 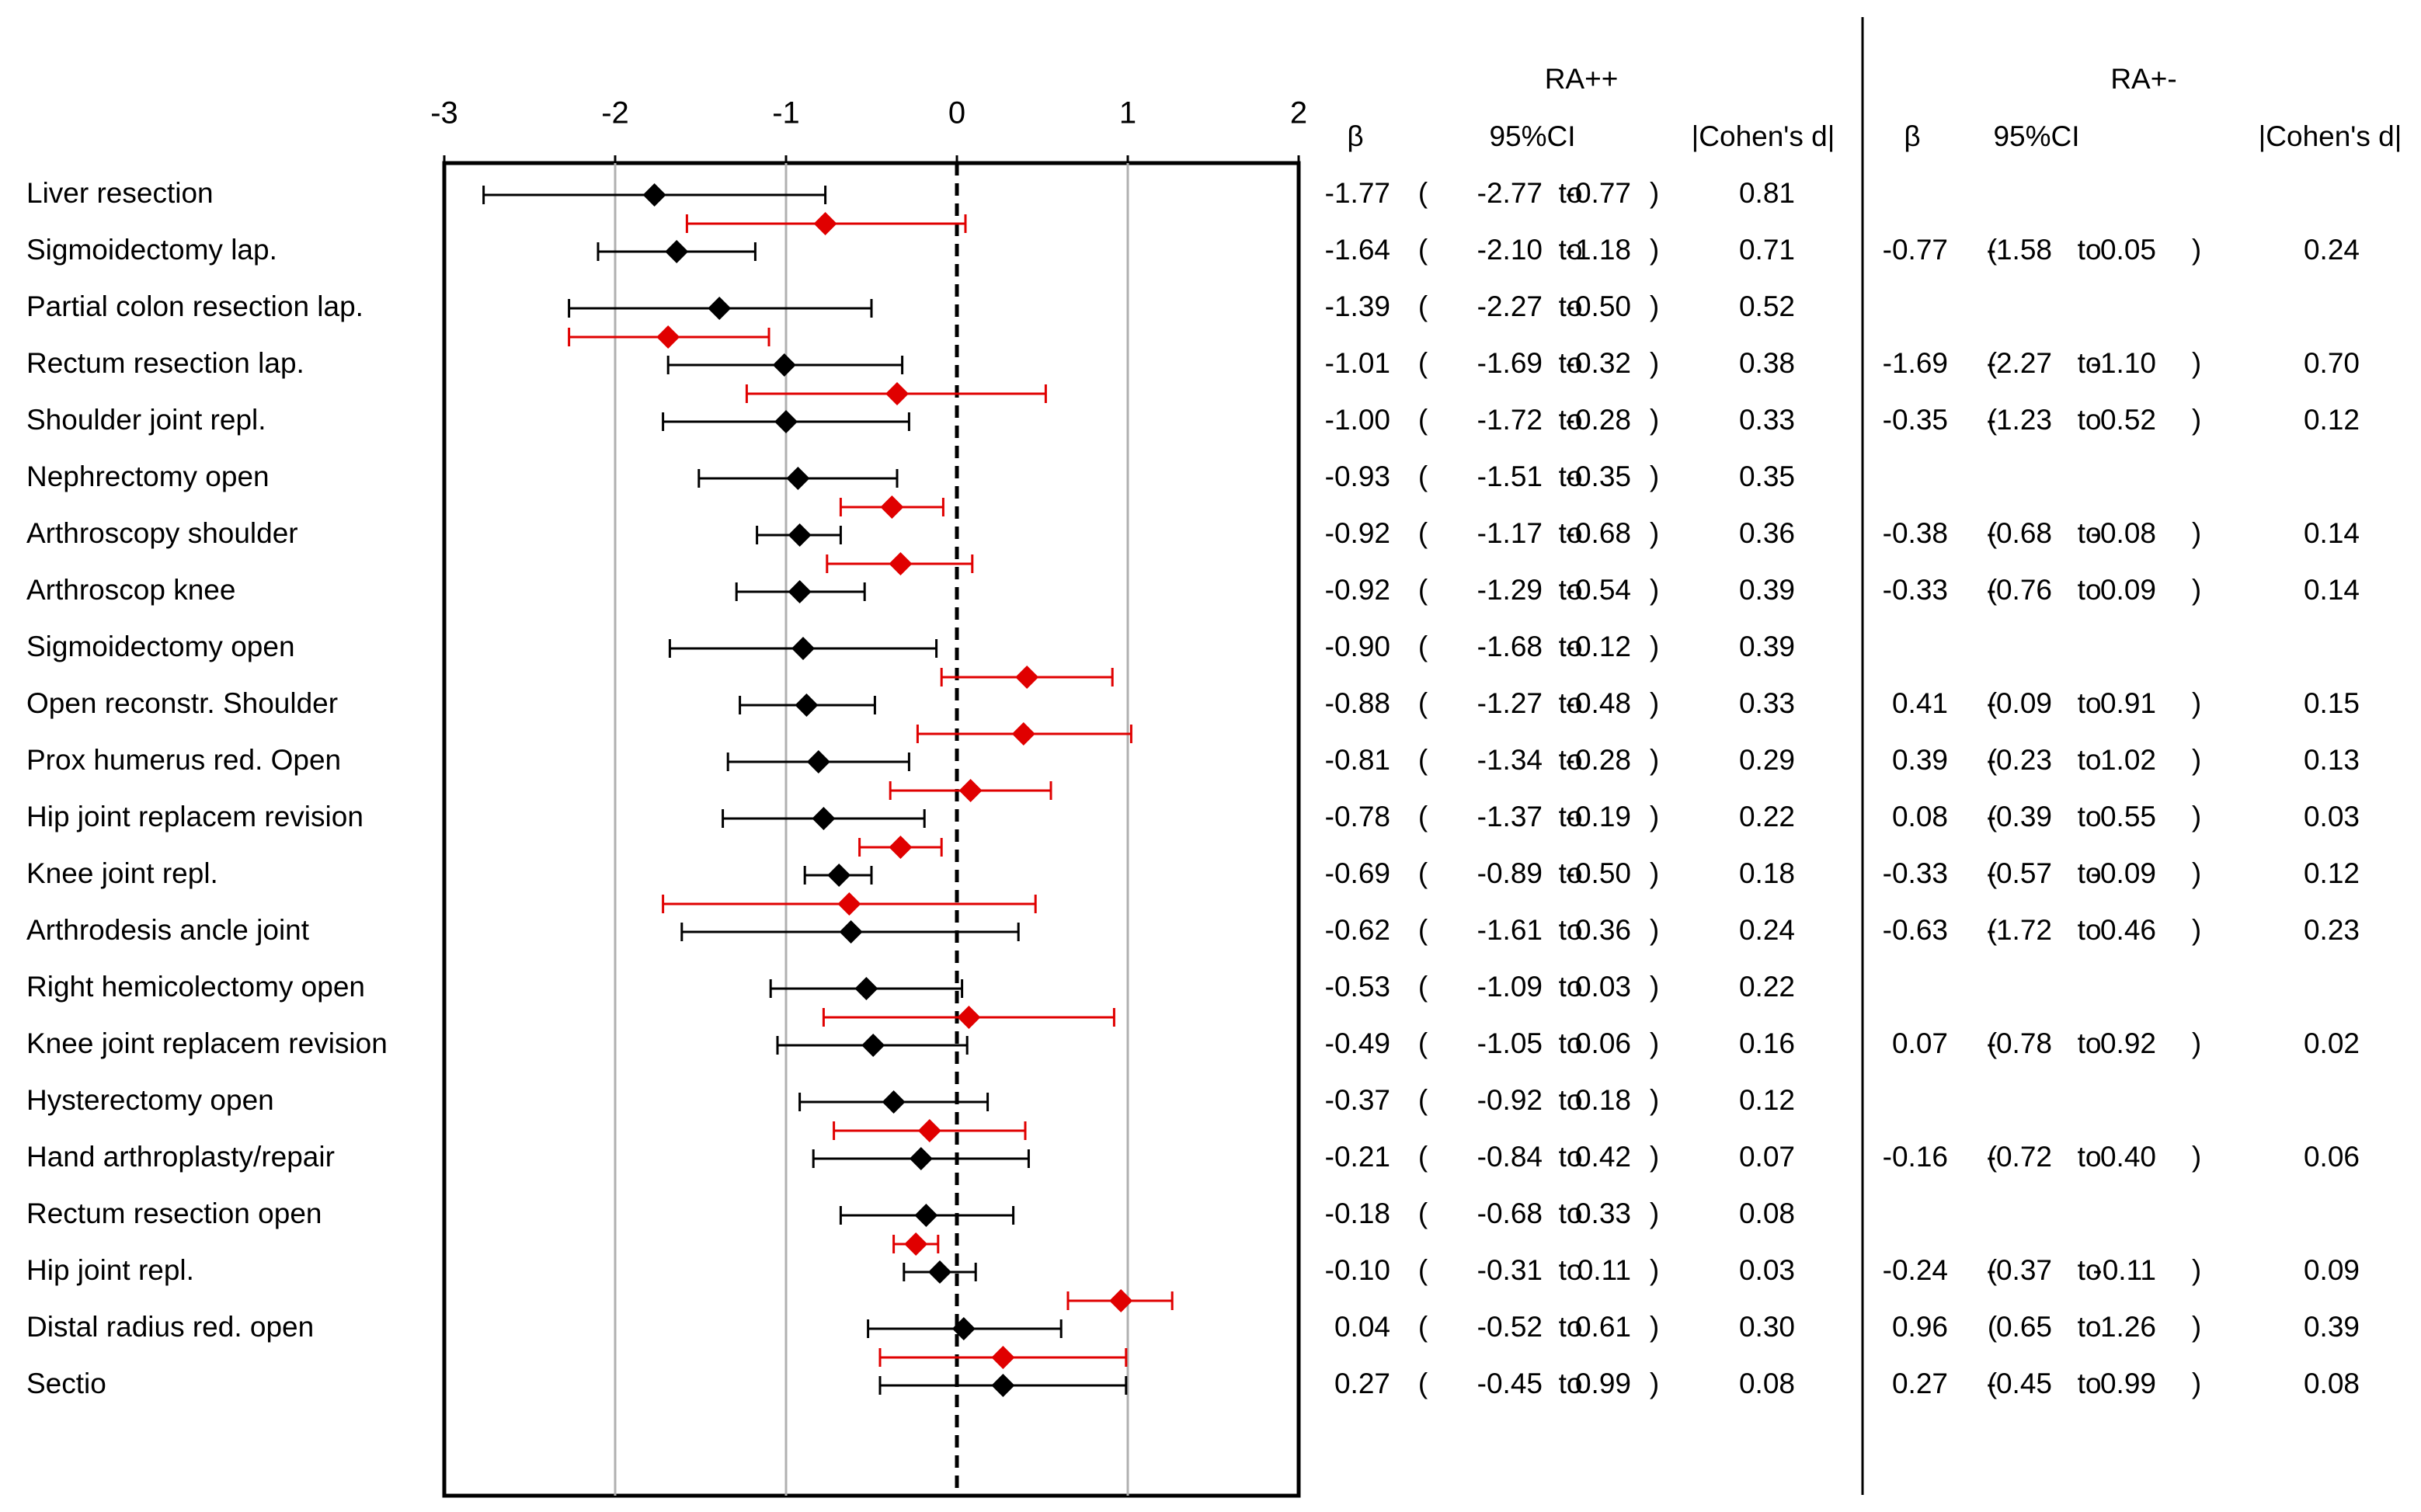 What do you see at coordinates (2128, 1327) in the screenshot?
I see `rapm-ci-high: 1.26` at bounding box center [2128, 1327].